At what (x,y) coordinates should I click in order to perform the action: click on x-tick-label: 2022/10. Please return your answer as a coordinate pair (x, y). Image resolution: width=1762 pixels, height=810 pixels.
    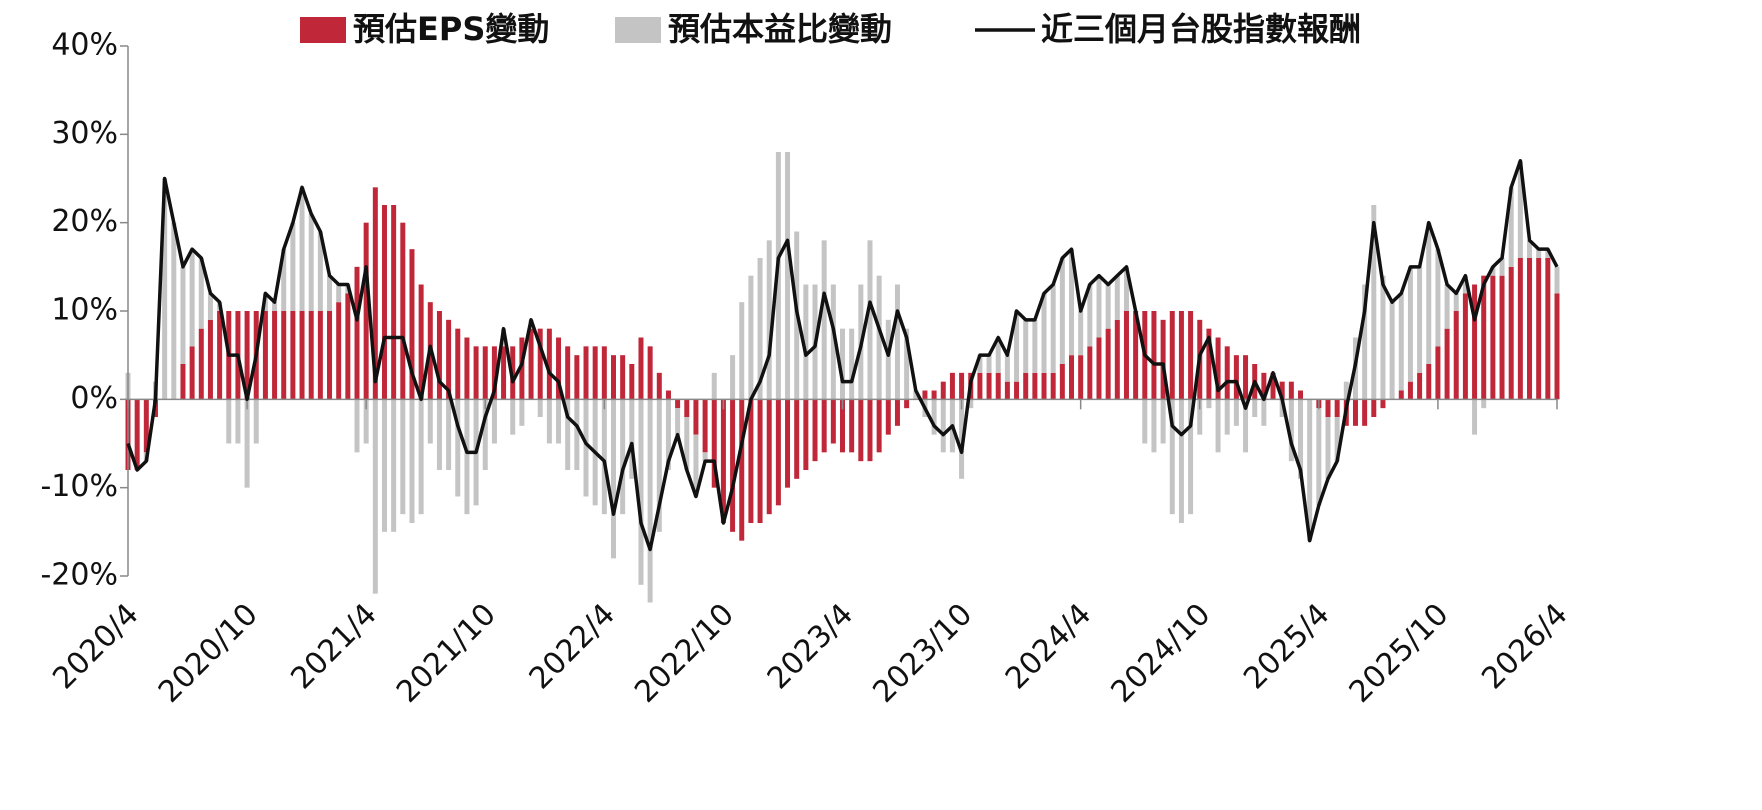
    Looking at the image, I should click on (684, 653).